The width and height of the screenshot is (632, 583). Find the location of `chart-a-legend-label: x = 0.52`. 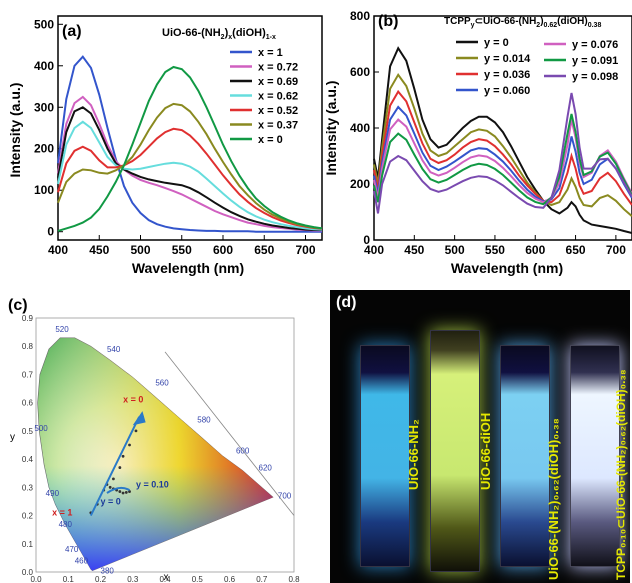

chart-a-legend-label: x = 0.52 is located at coordinates (278, 111).